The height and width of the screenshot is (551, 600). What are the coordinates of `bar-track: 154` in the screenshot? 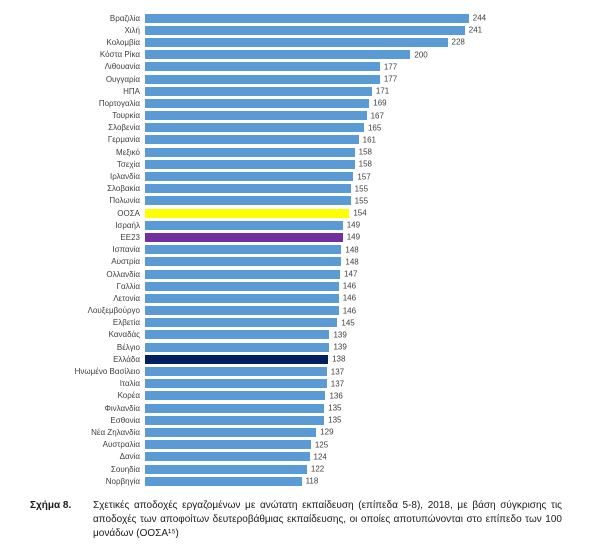 It's located at (317, 213).